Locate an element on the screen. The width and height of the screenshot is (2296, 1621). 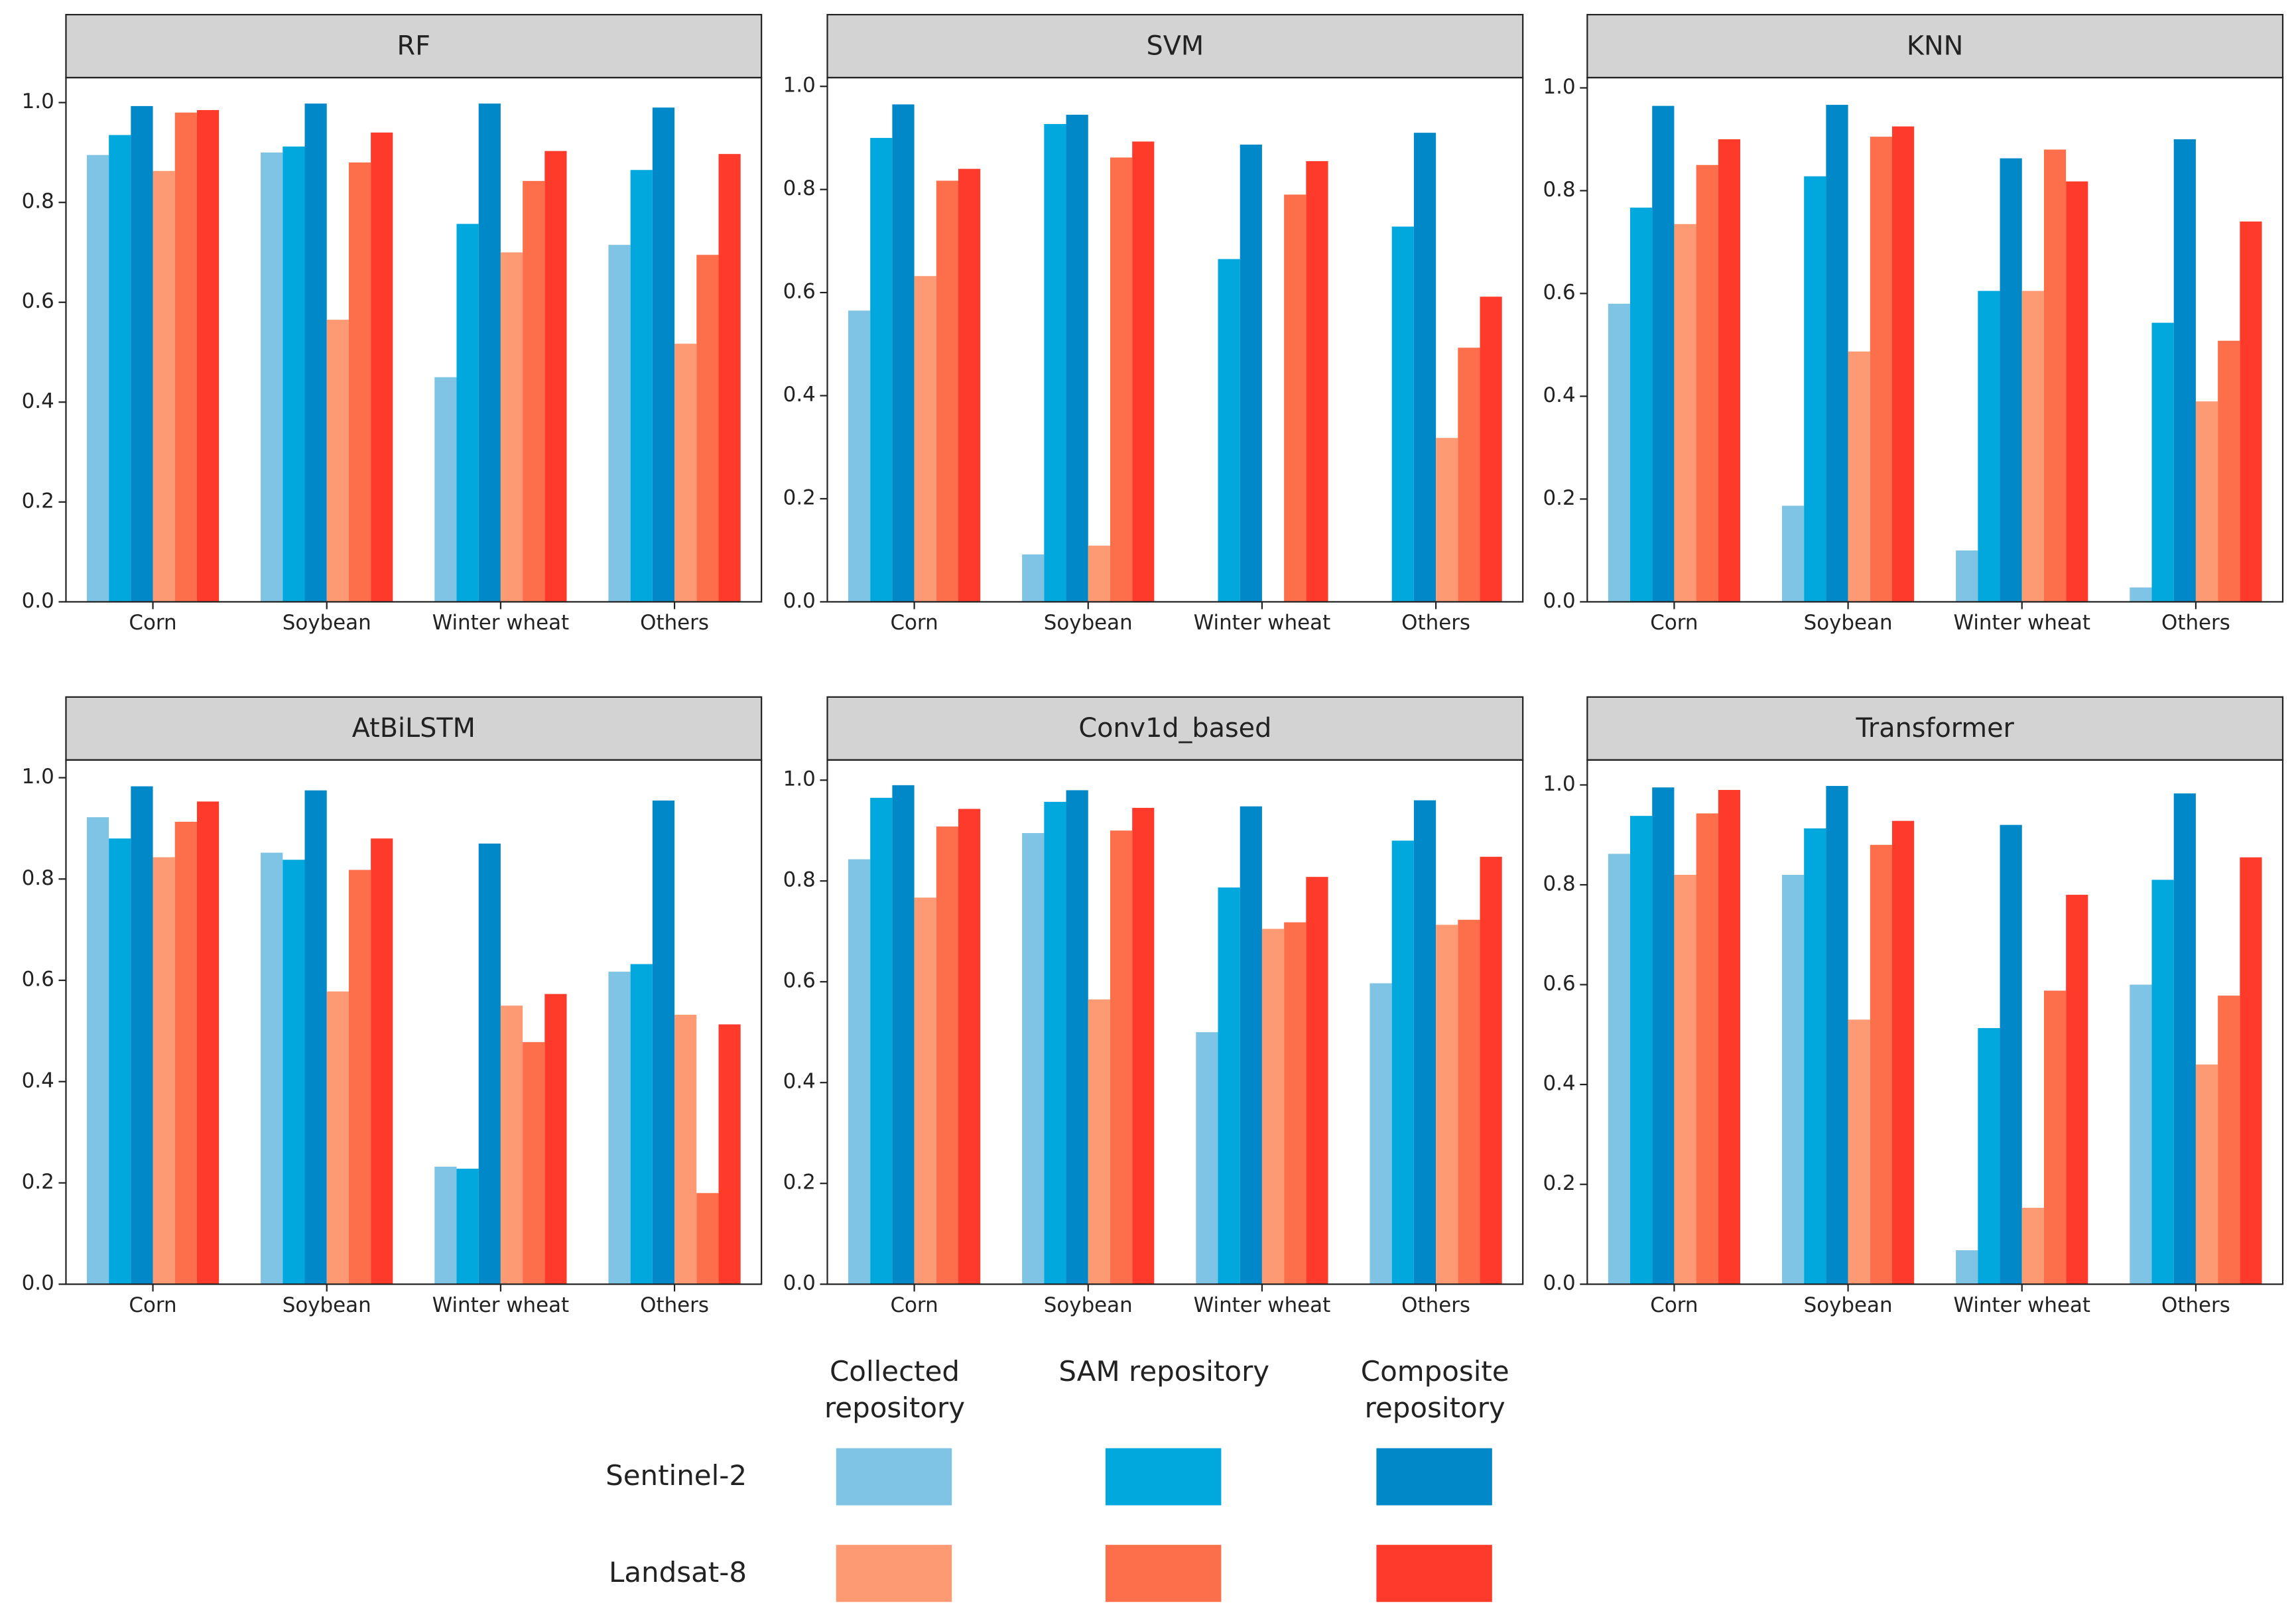
x-tick-label: Soybean is located at coordinates (1088, 623).